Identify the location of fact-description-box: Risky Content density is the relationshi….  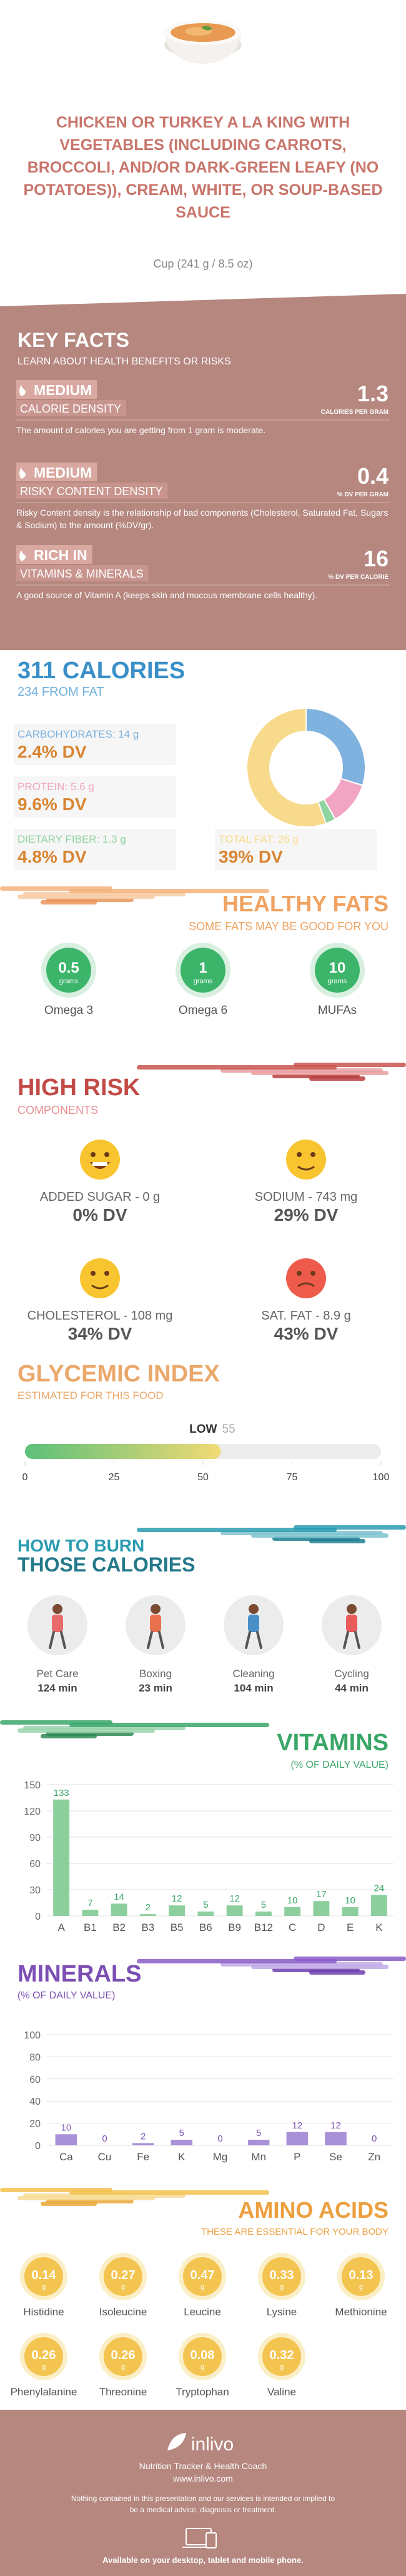
(202, 519).